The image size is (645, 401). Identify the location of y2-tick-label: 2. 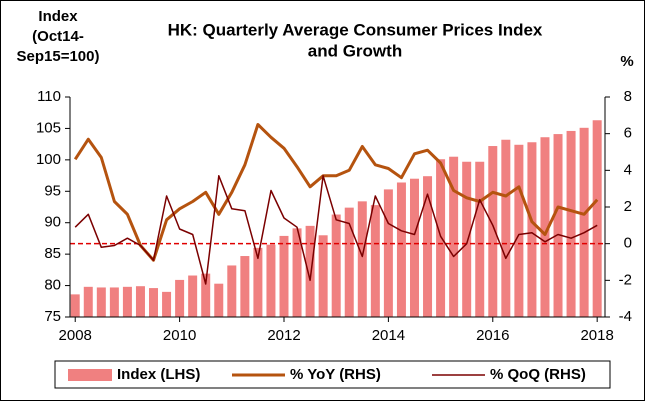
(628, 206).